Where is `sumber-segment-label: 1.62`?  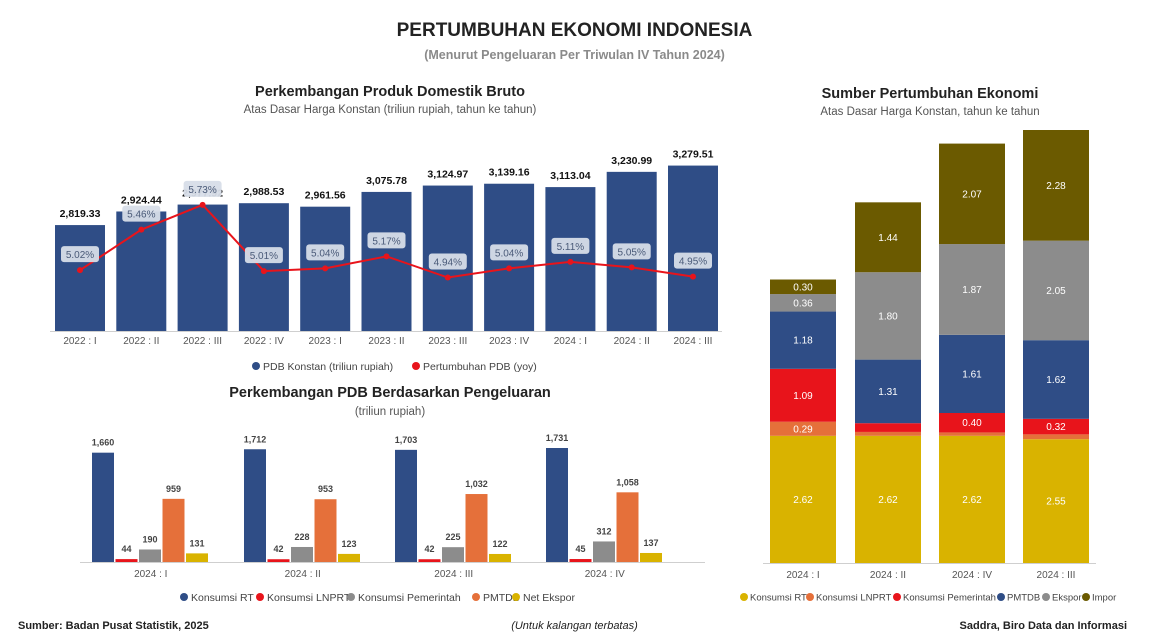
sumber-segment-label: 1.62 is located at coordinates (1056, 380).